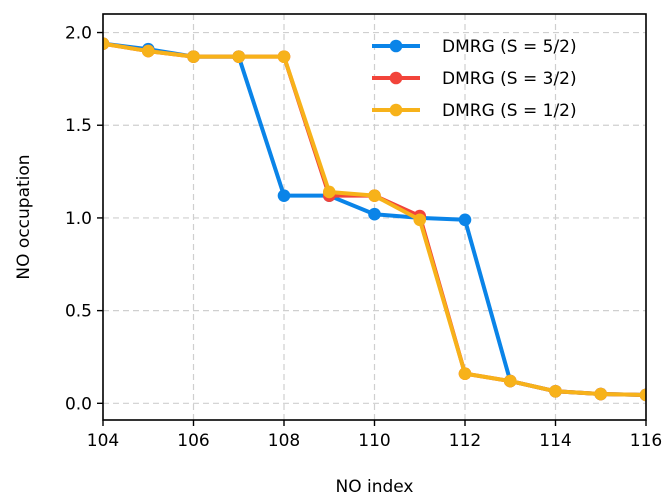 Image resolution: width=671 pixels, height=495 pixels. Describe the element at coordinates (374, 486) in the screenshot. I see `x-axis-label: NO index` at that location.